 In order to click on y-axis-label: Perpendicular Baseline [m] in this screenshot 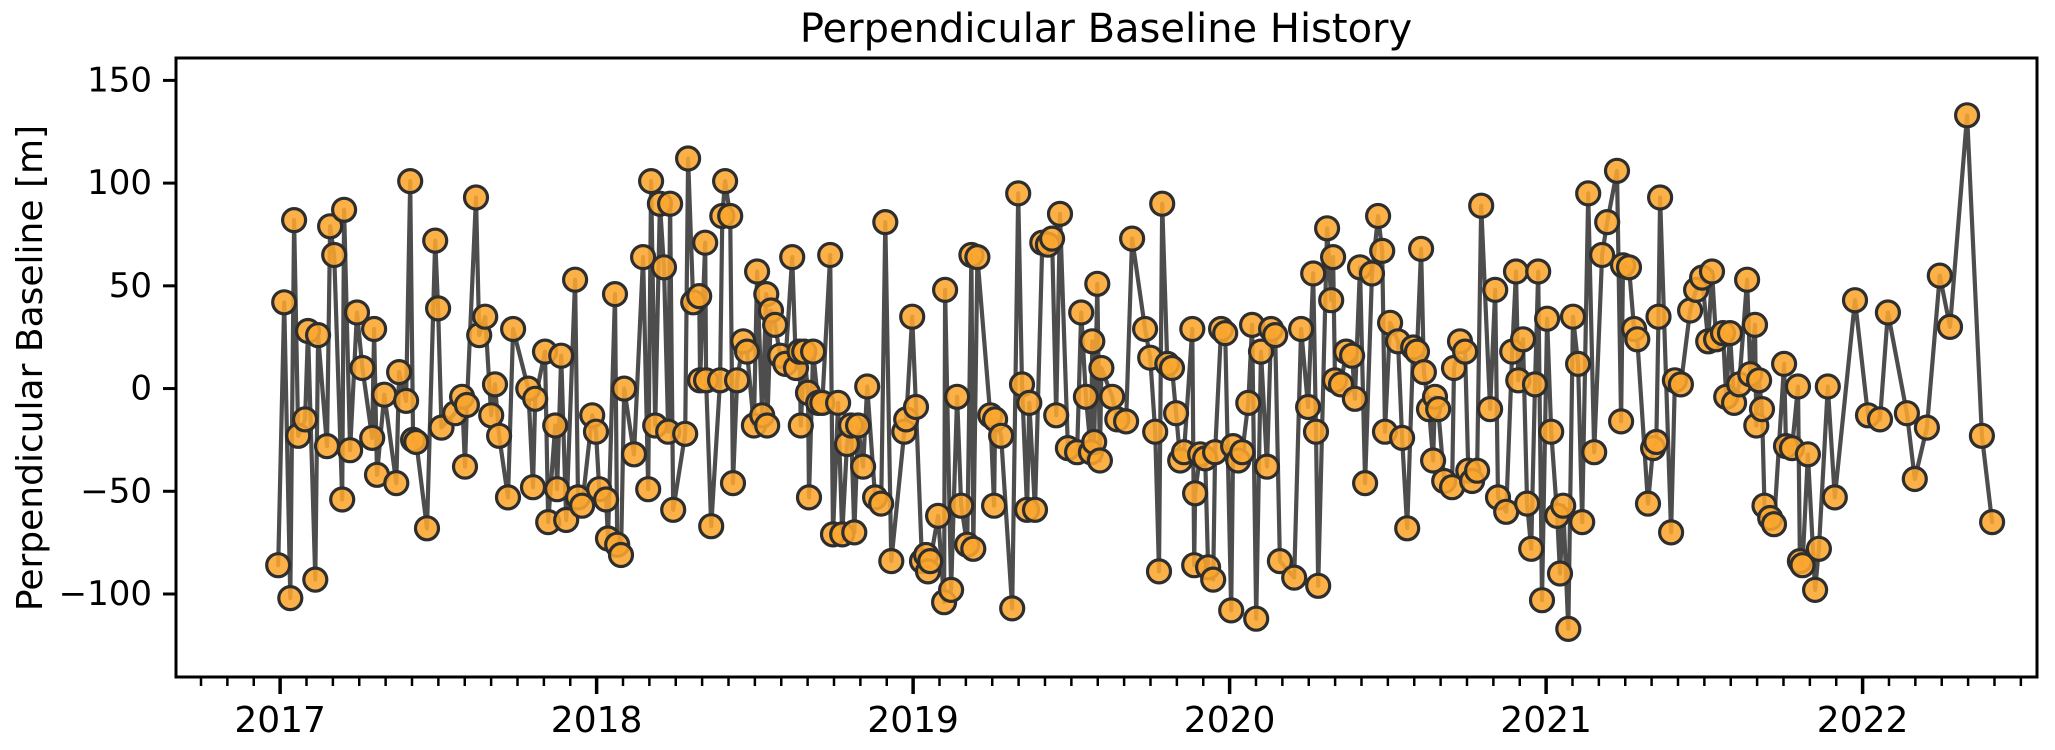, I will do `click(30, 368)`.